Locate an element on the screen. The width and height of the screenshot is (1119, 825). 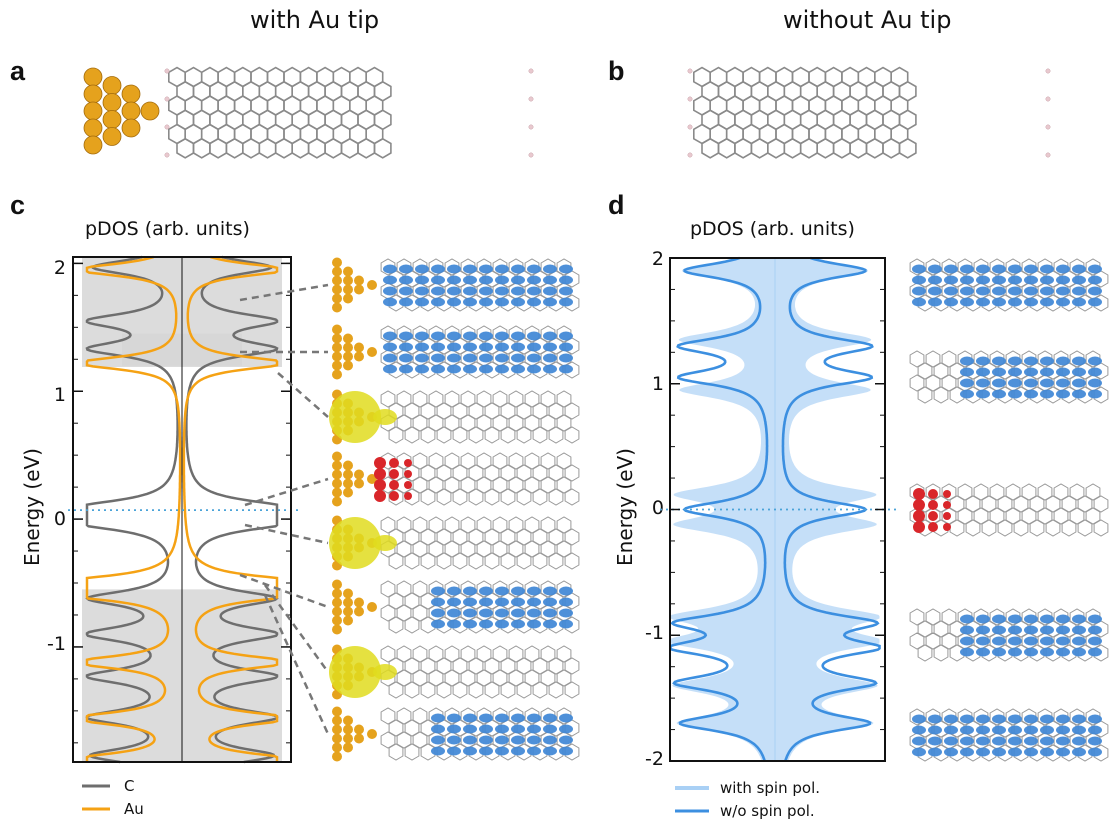
panel-c-ytick: 1 is located at coordinates (59, 395).